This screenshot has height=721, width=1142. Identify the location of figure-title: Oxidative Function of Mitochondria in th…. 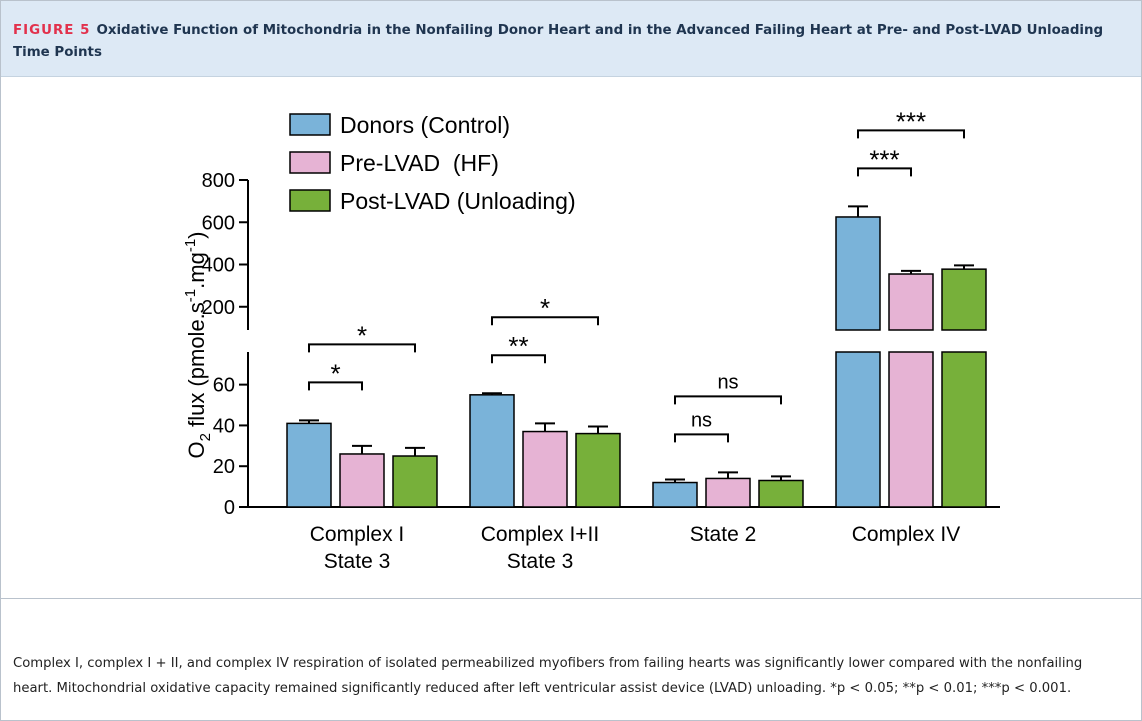
(558, 41).